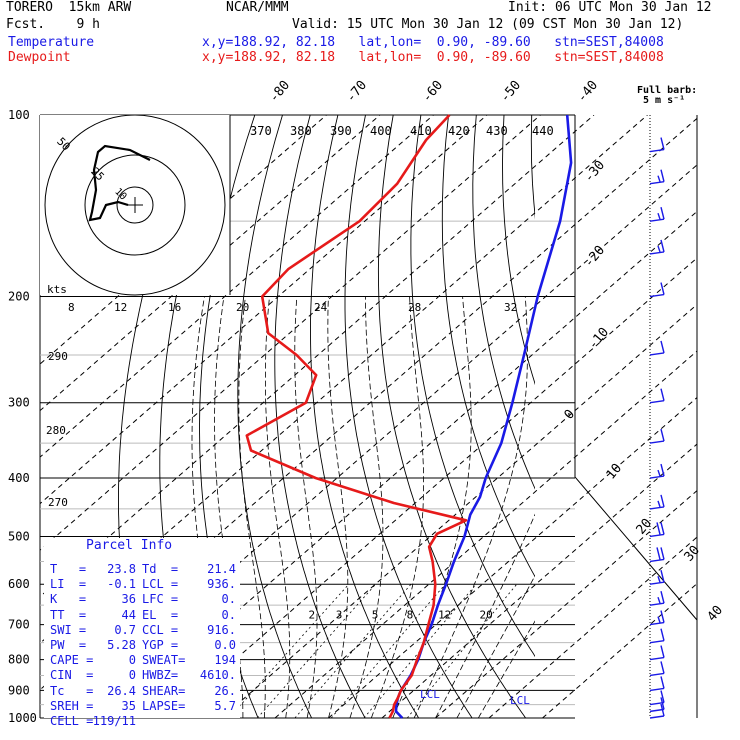 The height and width of the screenshot is (740, 740). Describe the element at coordinates (667, 90) in the screenshot. I see `barb-legend-title: Full barb:` at that location.